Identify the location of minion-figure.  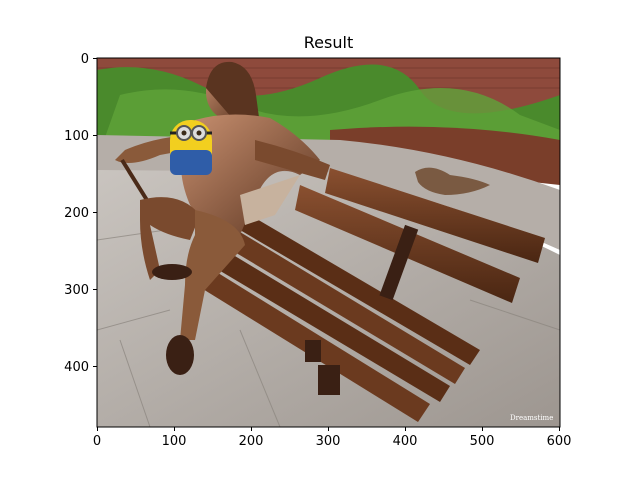
(191, 147).